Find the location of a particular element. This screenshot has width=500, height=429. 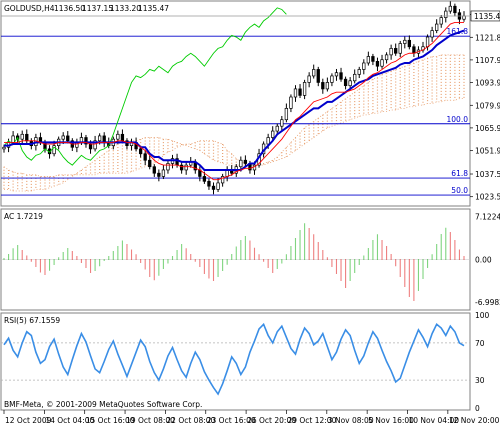

price-tick-label: 1079.90 is located at coordinates (487, 105).